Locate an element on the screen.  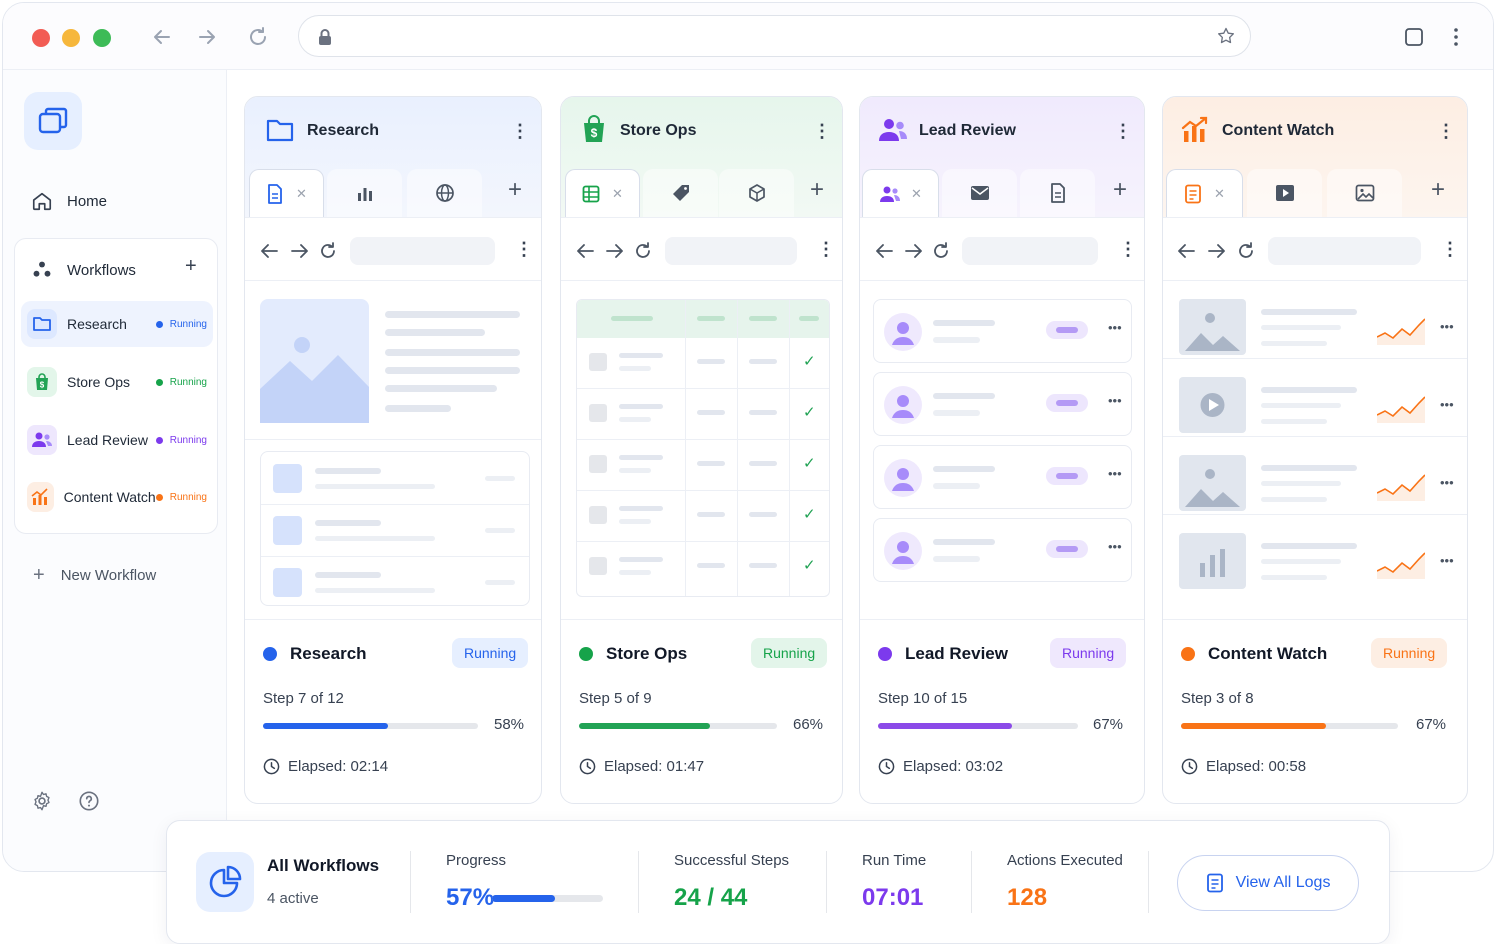
workflow-panel-lead-review: Lead Review ⋮ ✕ + ⋮ is located at coordinates (1002, 450).